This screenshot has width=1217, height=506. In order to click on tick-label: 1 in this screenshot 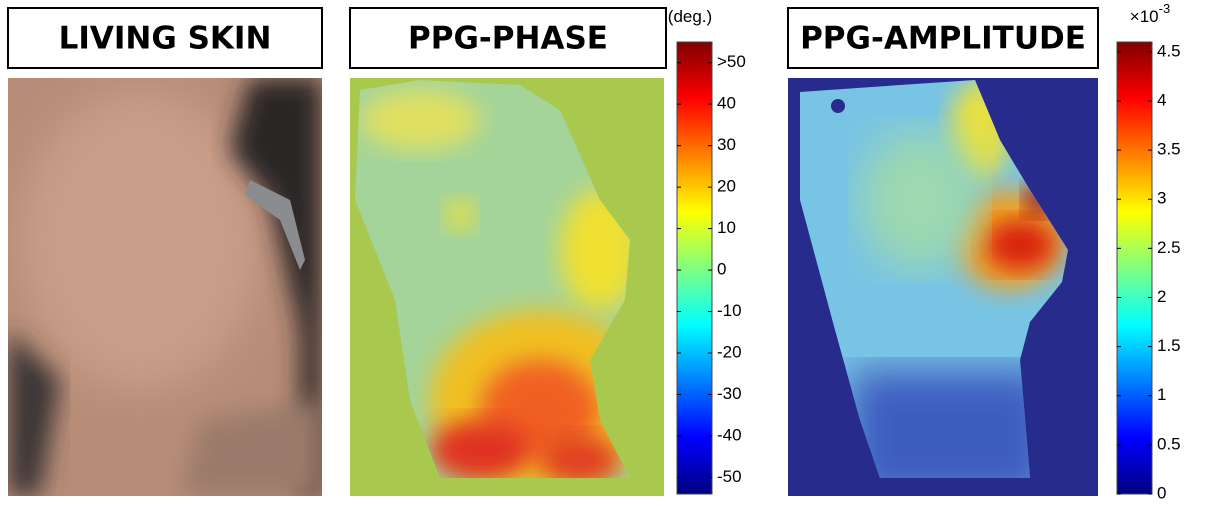, I will do `click(1161, 394)`.